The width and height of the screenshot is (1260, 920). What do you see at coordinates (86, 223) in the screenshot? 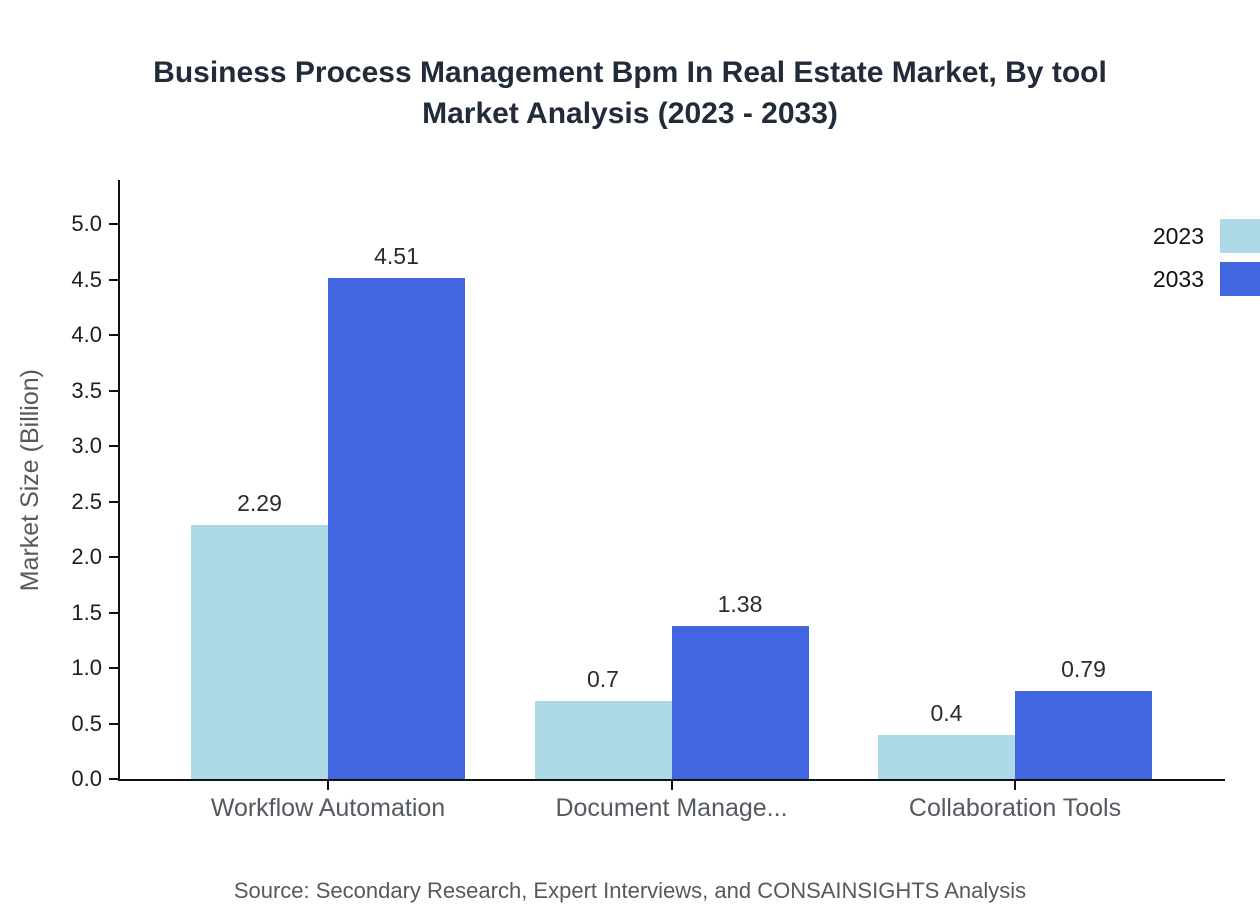
I see `y-tick-label: 5.0` at bounding box center [86, 223].